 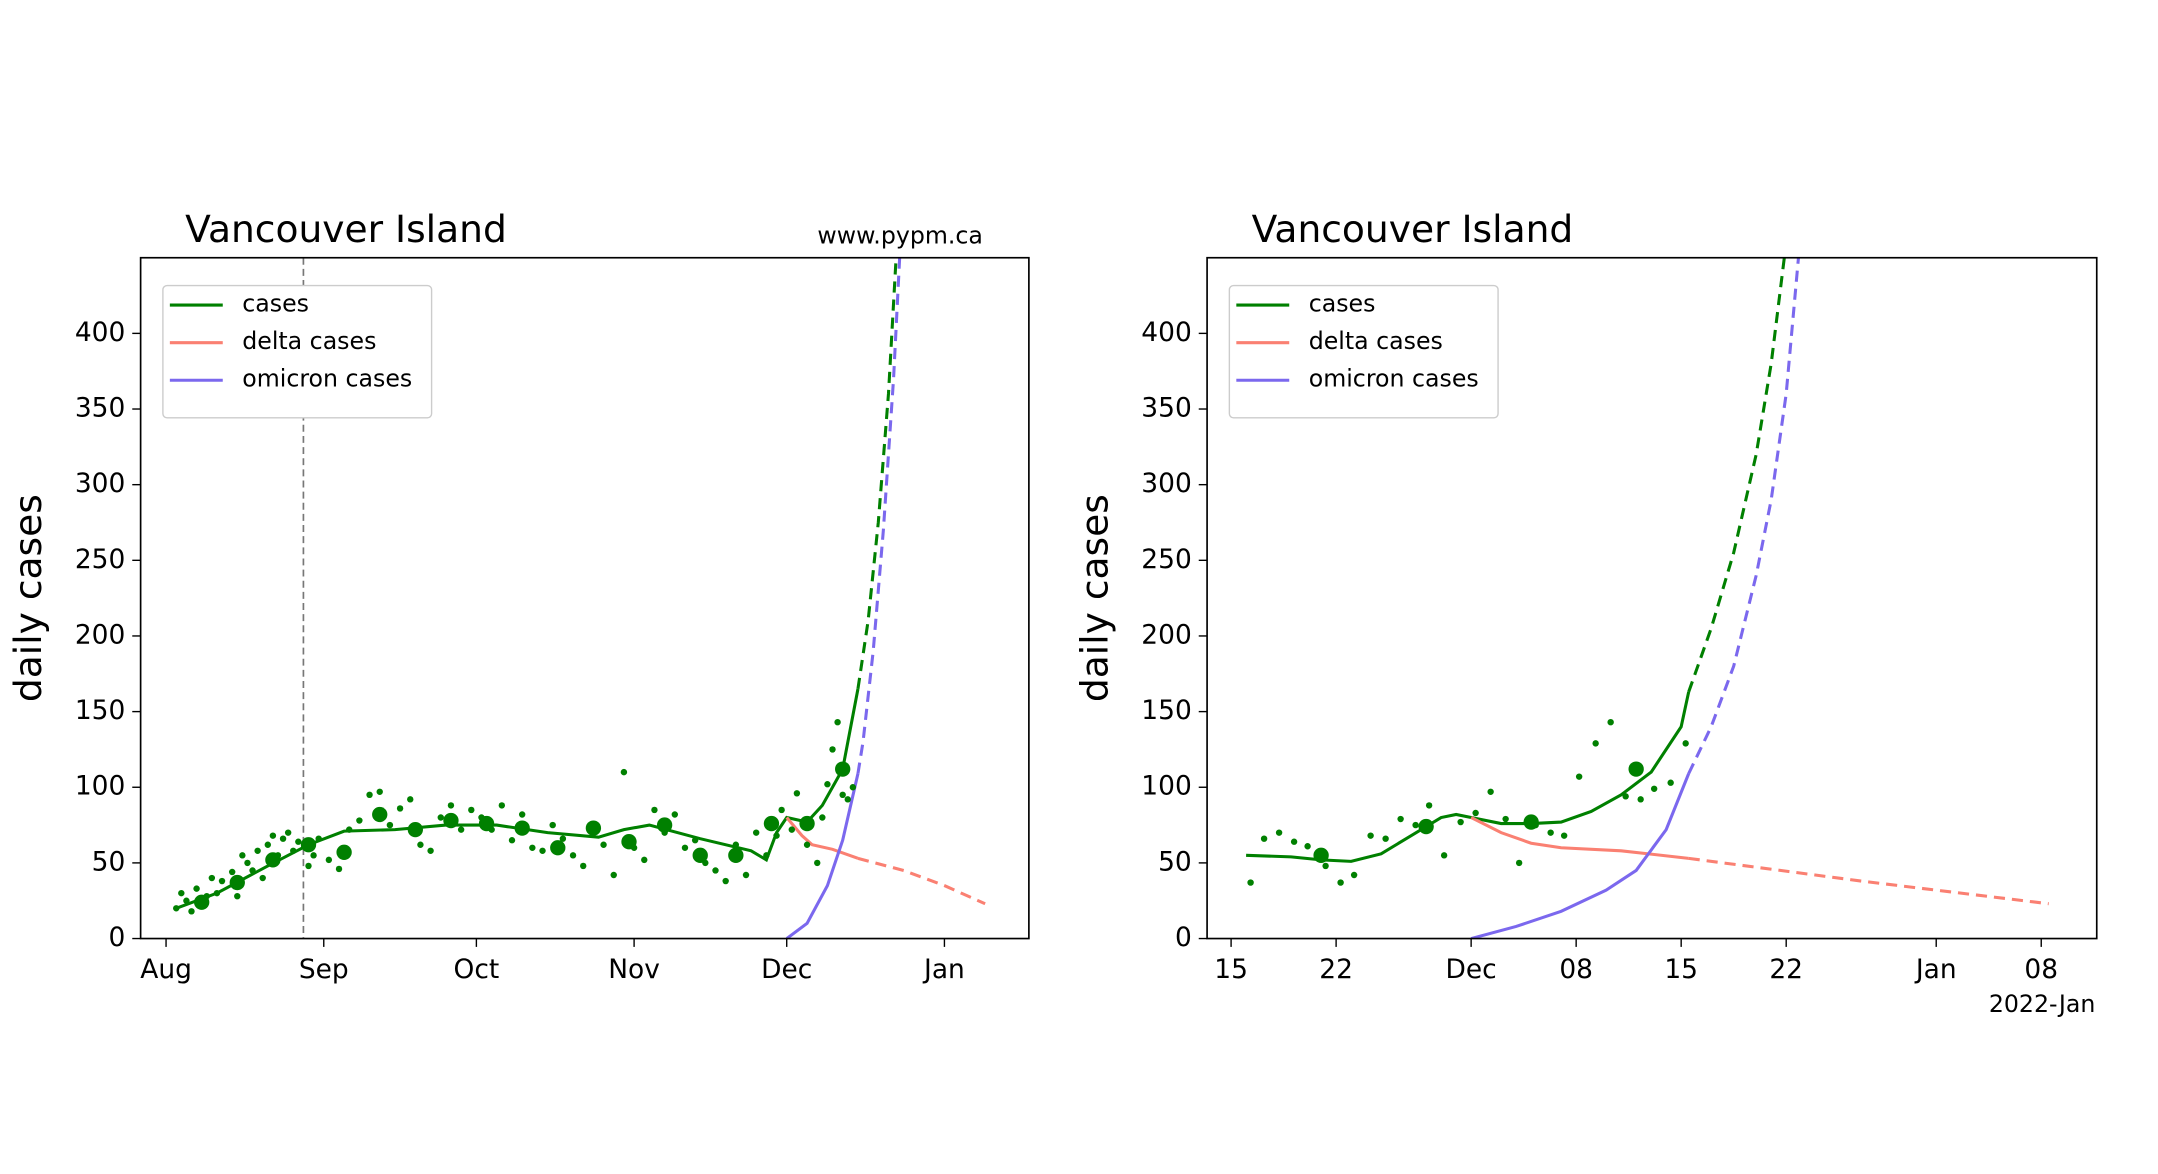 I want to click on x-tick-label: Dec, so click(x=1471, y=969).